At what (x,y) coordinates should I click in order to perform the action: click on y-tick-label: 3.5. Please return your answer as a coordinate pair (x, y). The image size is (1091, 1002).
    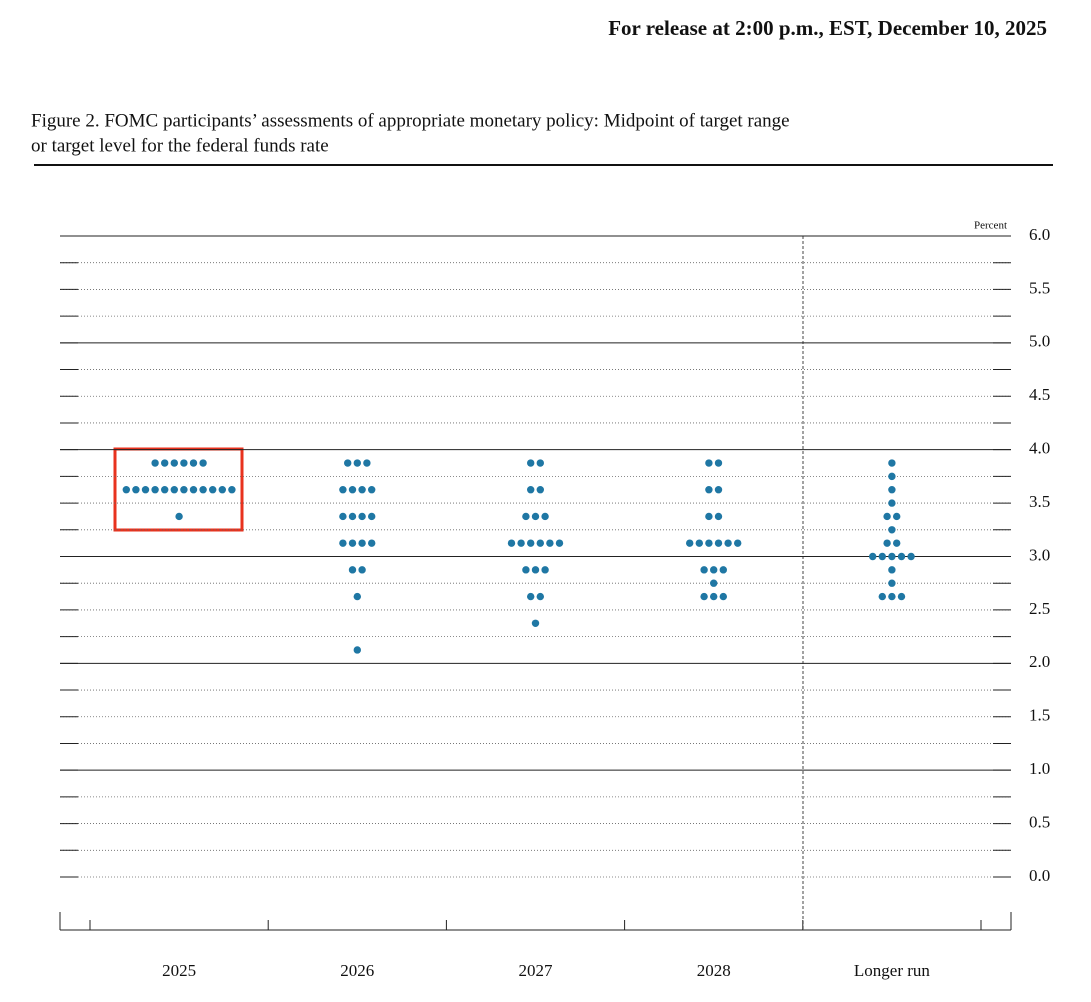
    Looking at the image, I should click on (1039, 501).